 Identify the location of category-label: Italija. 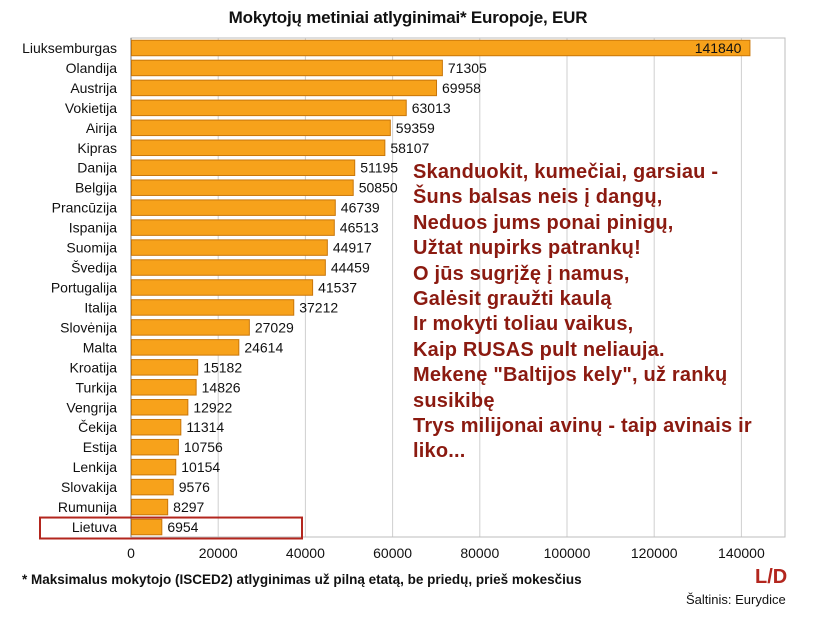
(100, 307).